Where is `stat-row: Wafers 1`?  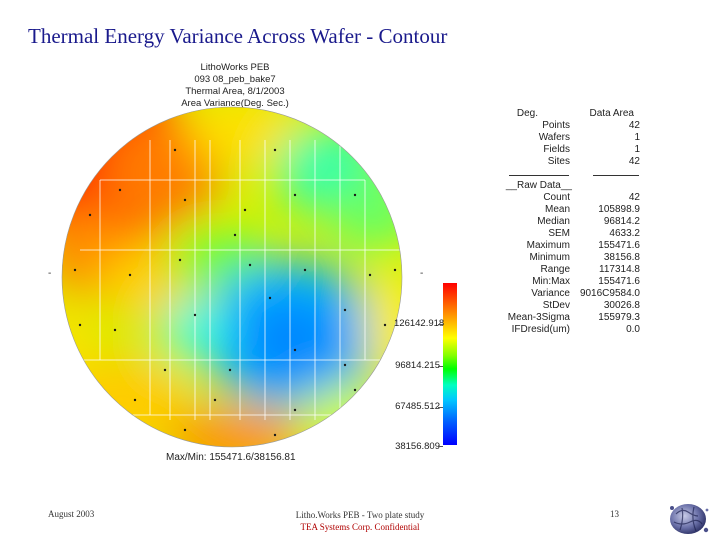 stat-row: Wafers 1 is located at coordinates (567, 138).